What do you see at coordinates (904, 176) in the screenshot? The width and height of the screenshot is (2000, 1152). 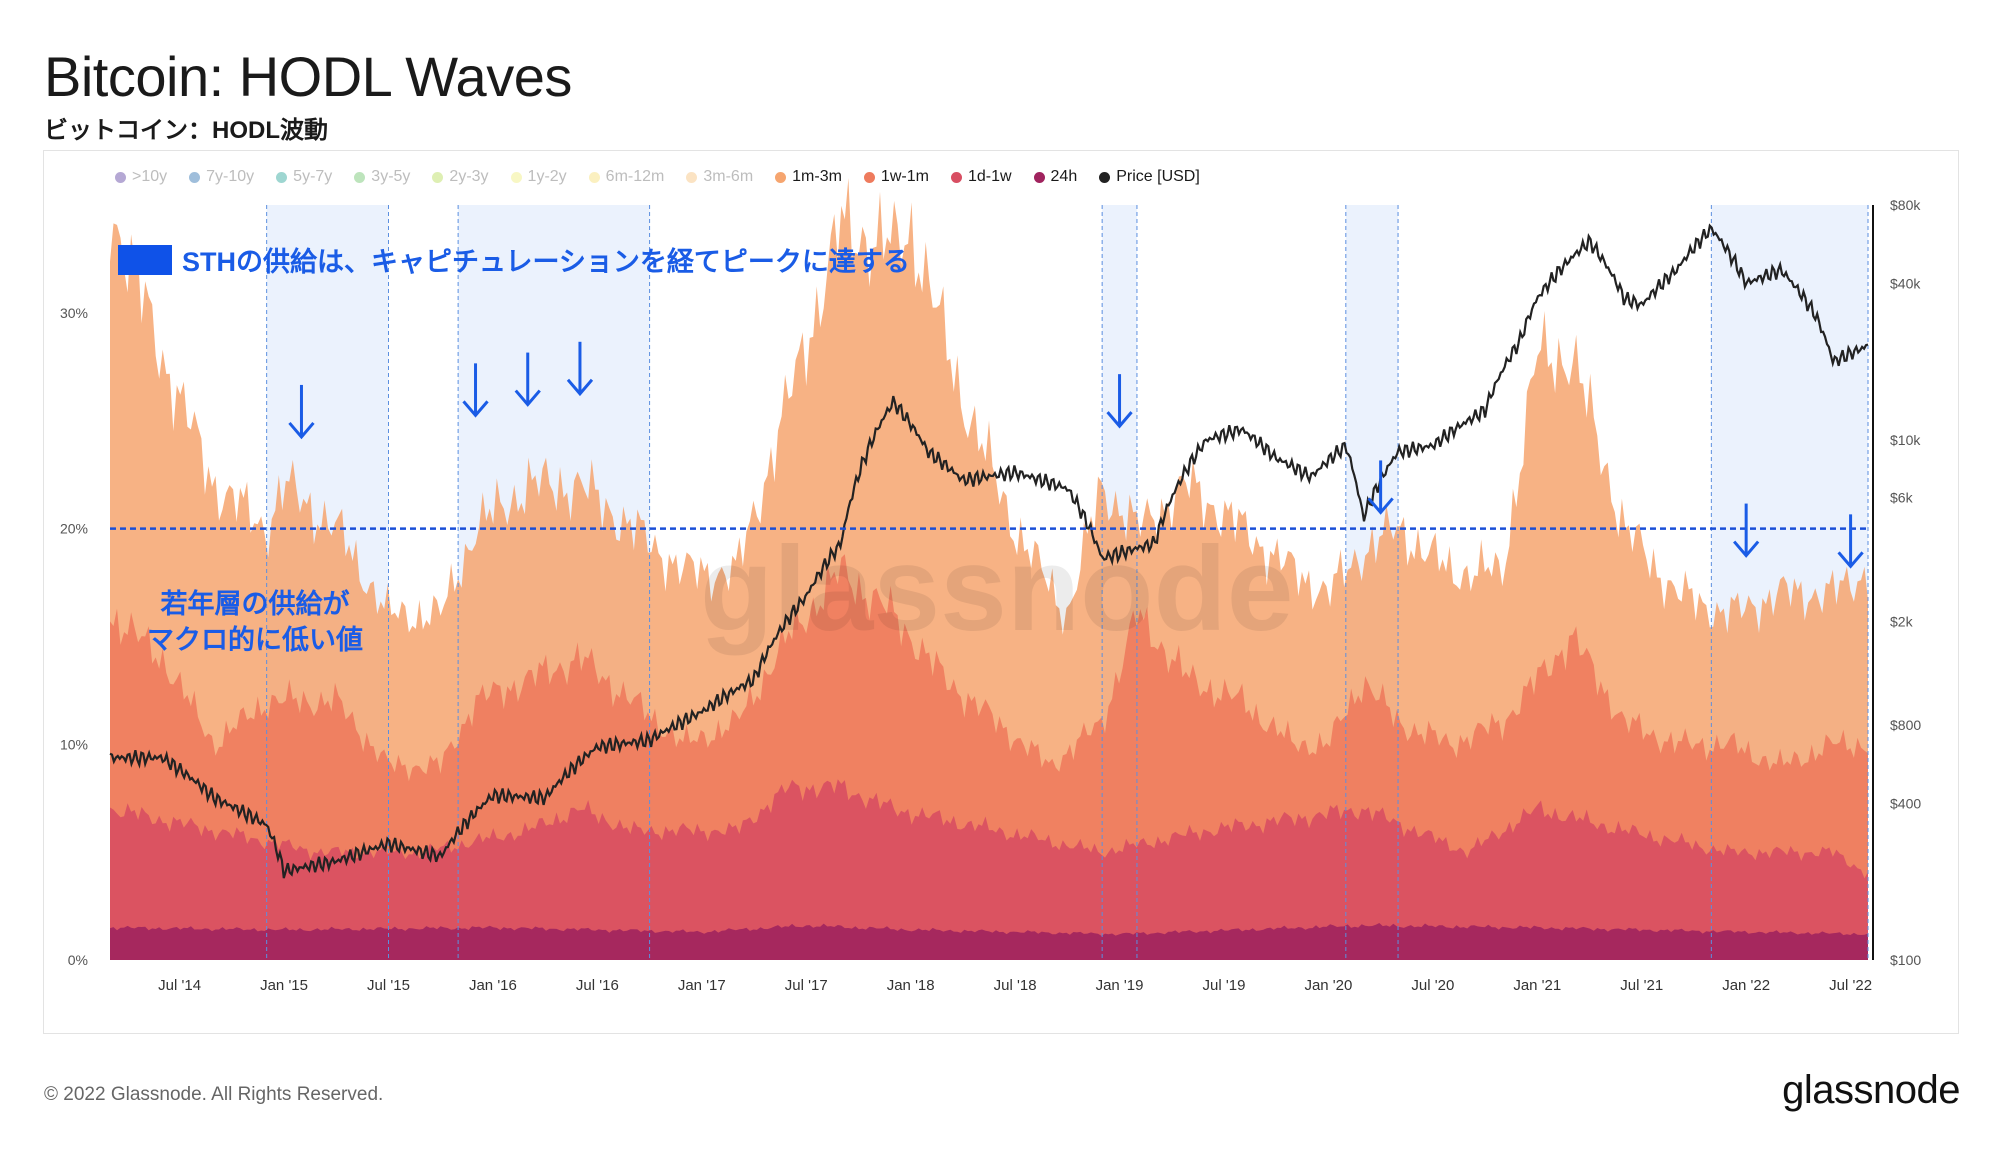 I see `legend-label: 1w-1m` at bounding box center [904, 176].